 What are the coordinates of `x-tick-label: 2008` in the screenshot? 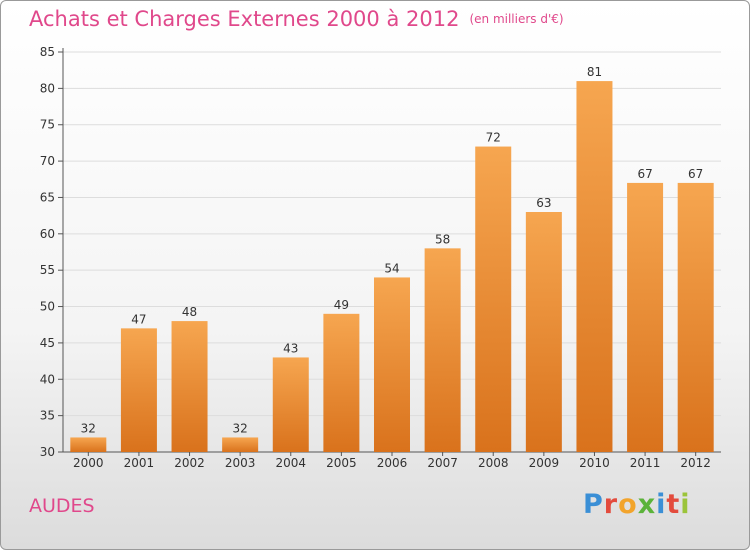 It's located at (493, 463).